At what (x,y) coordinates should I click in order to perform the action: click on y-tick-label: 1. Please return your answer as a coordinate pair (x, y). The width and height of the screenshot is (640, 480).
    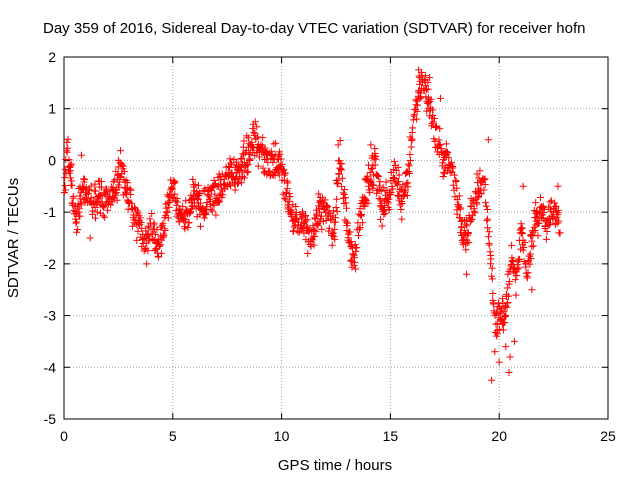
    Looking at the image, I should click on (52, 109).